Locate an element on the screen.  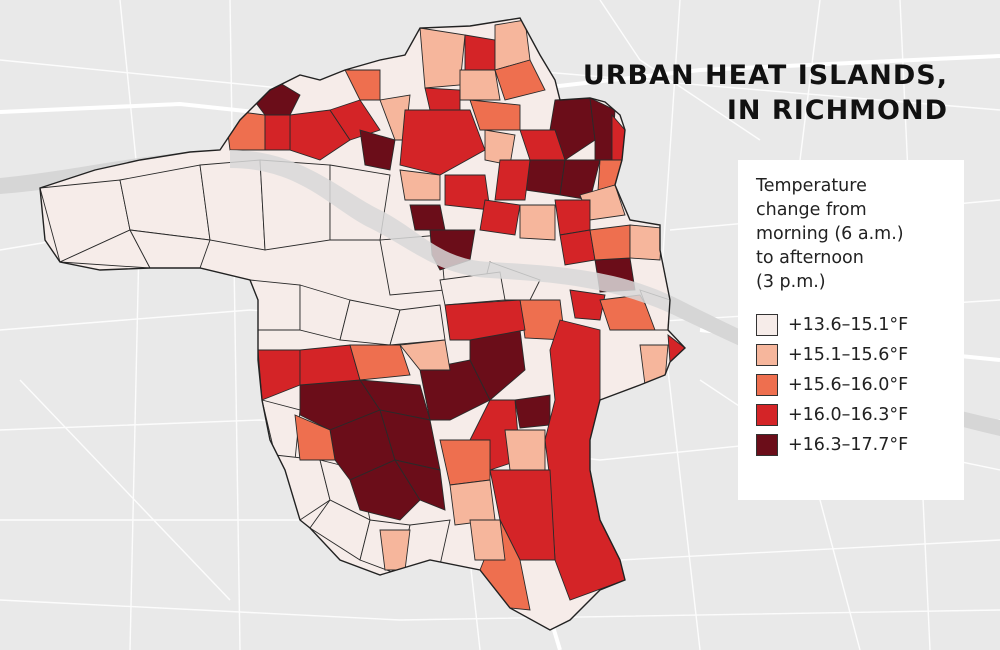
legend-label: +15.6–16.0°F is located at coordinates (848, 385).